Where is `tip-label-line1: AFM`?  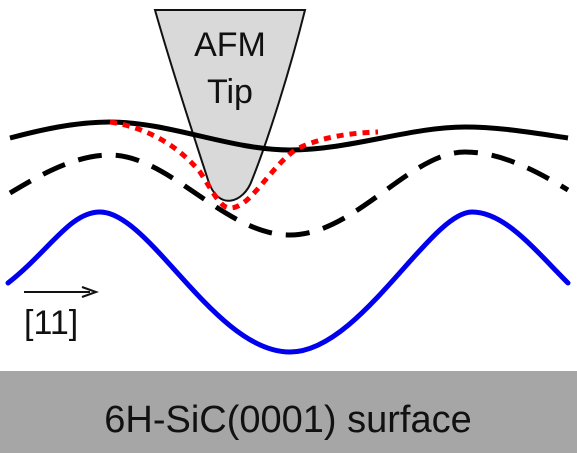 tip-label-line1: AFM is located at coordinates (230, 45).